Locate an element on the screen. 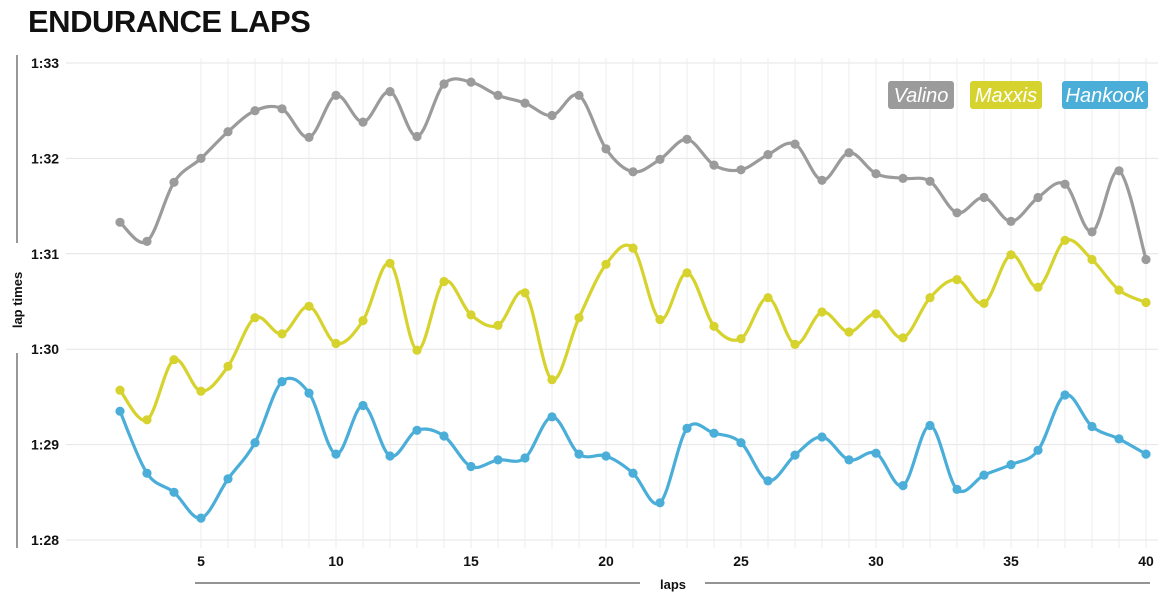  x-tick-label: 5 is located at coordinates (201, 561).